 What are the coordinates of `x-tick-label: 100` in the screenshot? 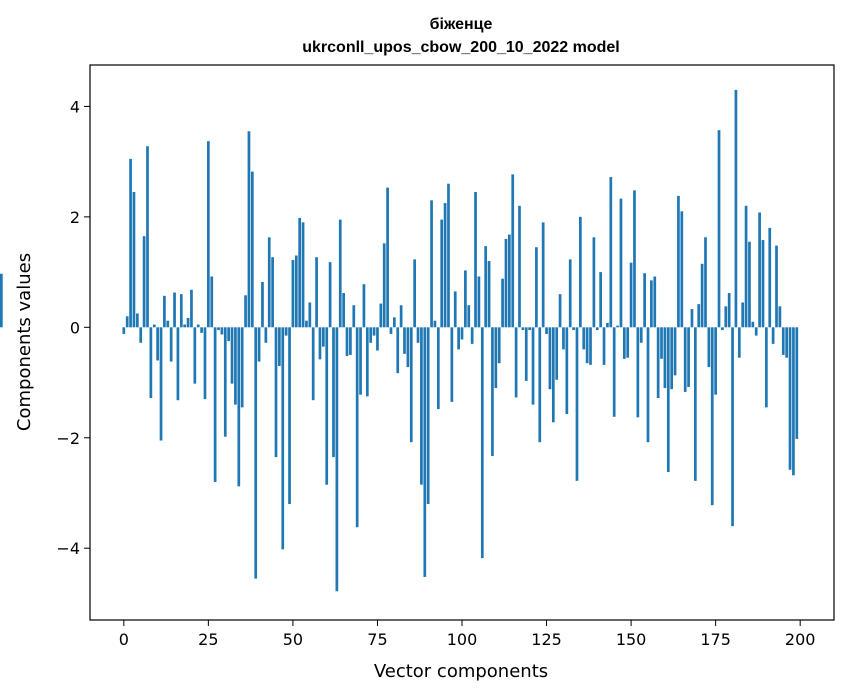 It's located at (462, 639).